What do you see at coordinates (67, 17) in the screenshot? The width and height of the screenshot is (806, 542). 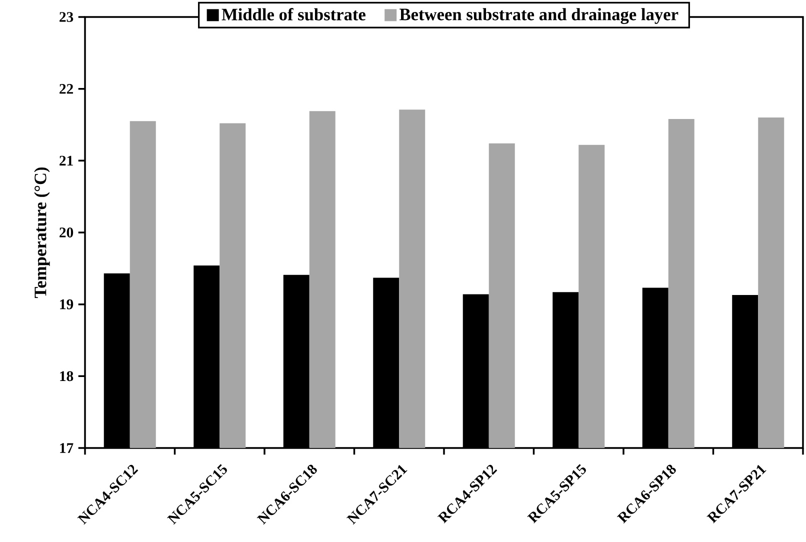 I see `y-tick-label: 23` at bounding box center [67, 17].